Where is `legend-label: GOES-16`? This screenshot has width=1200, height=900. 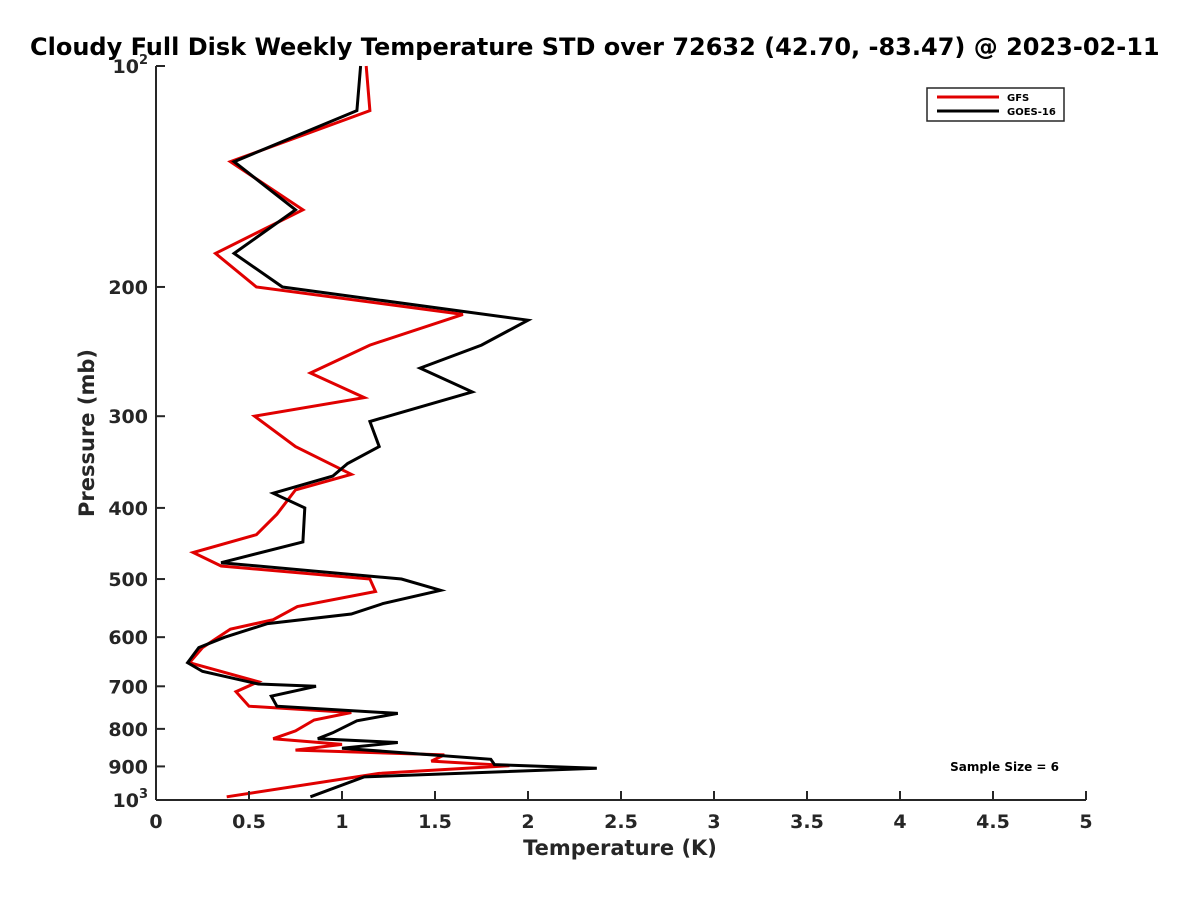 legend-label: GOES-16 is located at coordinates (1031, 112).